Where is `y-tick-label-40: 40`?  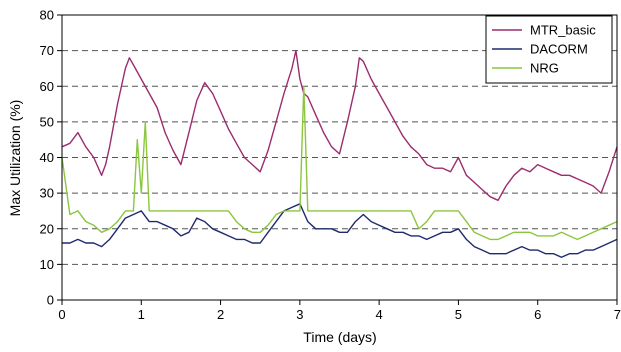 y-tick-label-40: 40 is located at coordinates (47, 157).